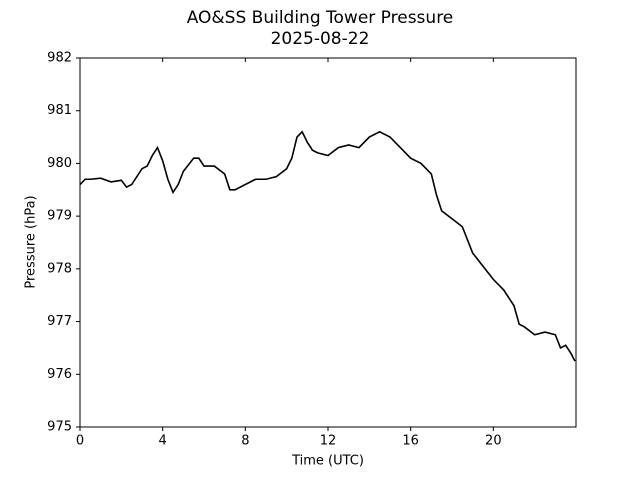 The image size is (640, 480). I want to click on y-axis-label: Pressure (hPa), so click(31, 241).